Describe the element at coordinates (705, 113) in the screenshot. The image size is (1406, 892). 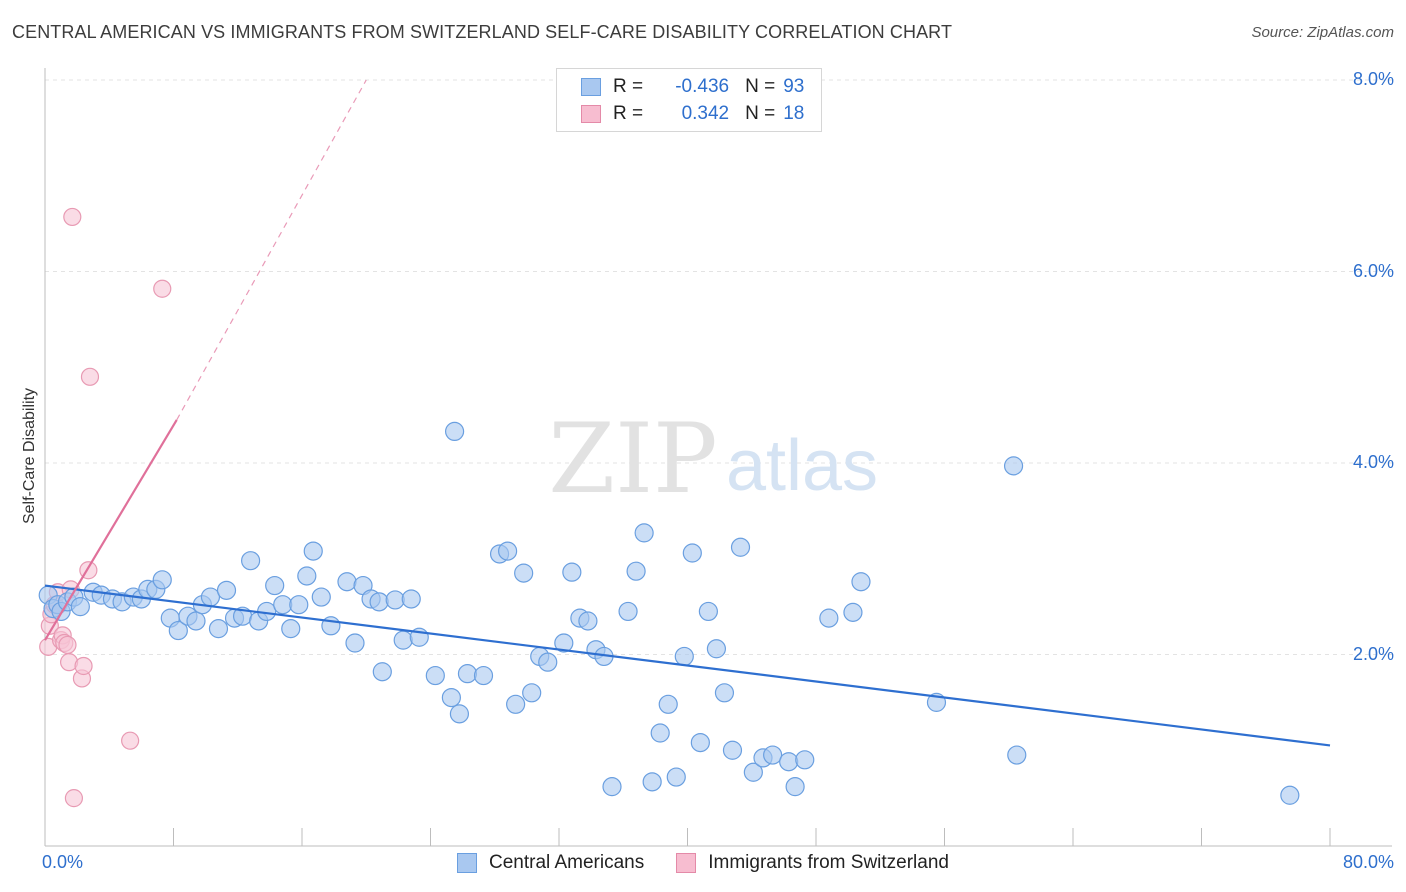
I see `legend-r-value: 0.342` at that location.